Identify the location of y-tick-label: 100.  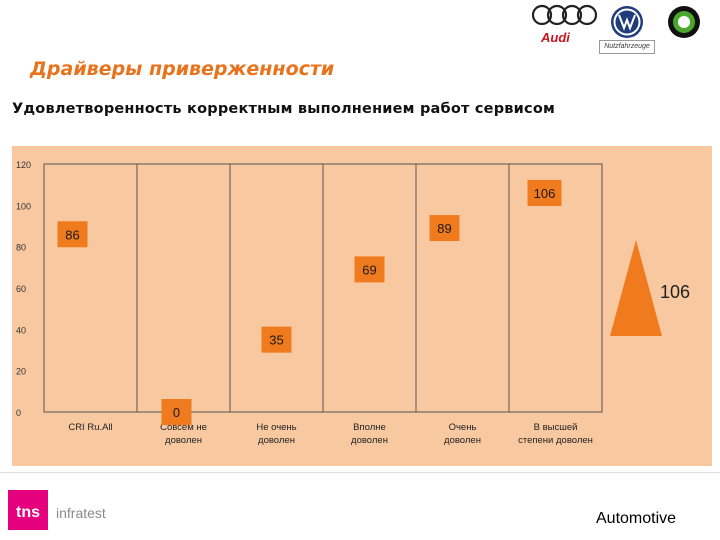
(23, 206).